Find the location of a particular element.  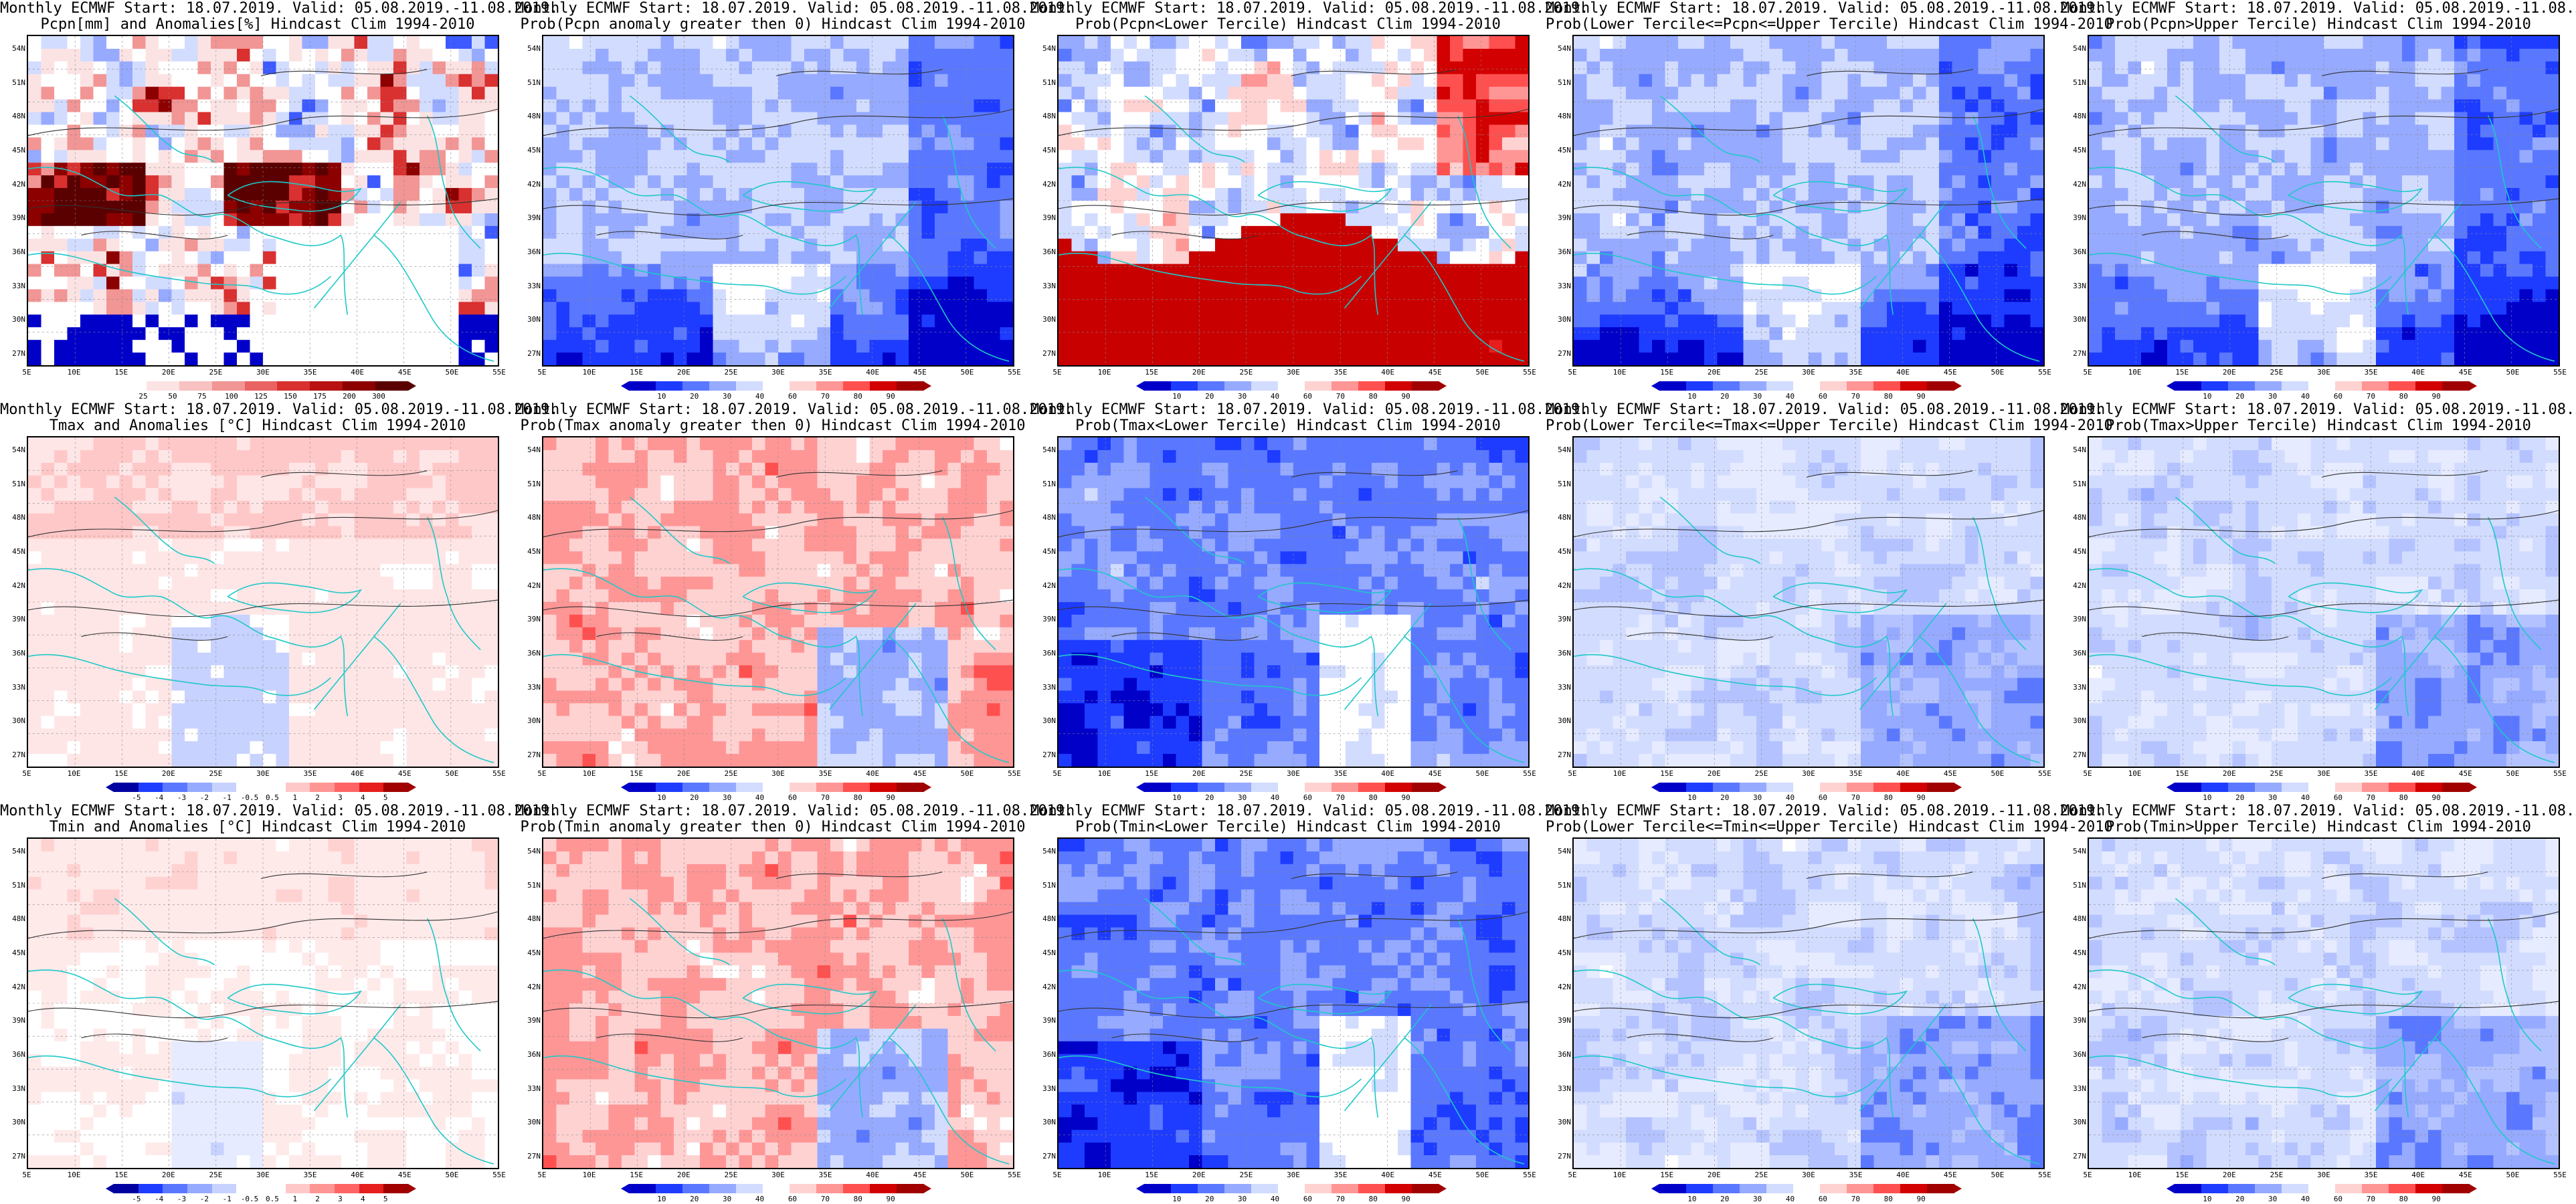

colorbar-tick-label: 1 is located at coordinates (295, 797).